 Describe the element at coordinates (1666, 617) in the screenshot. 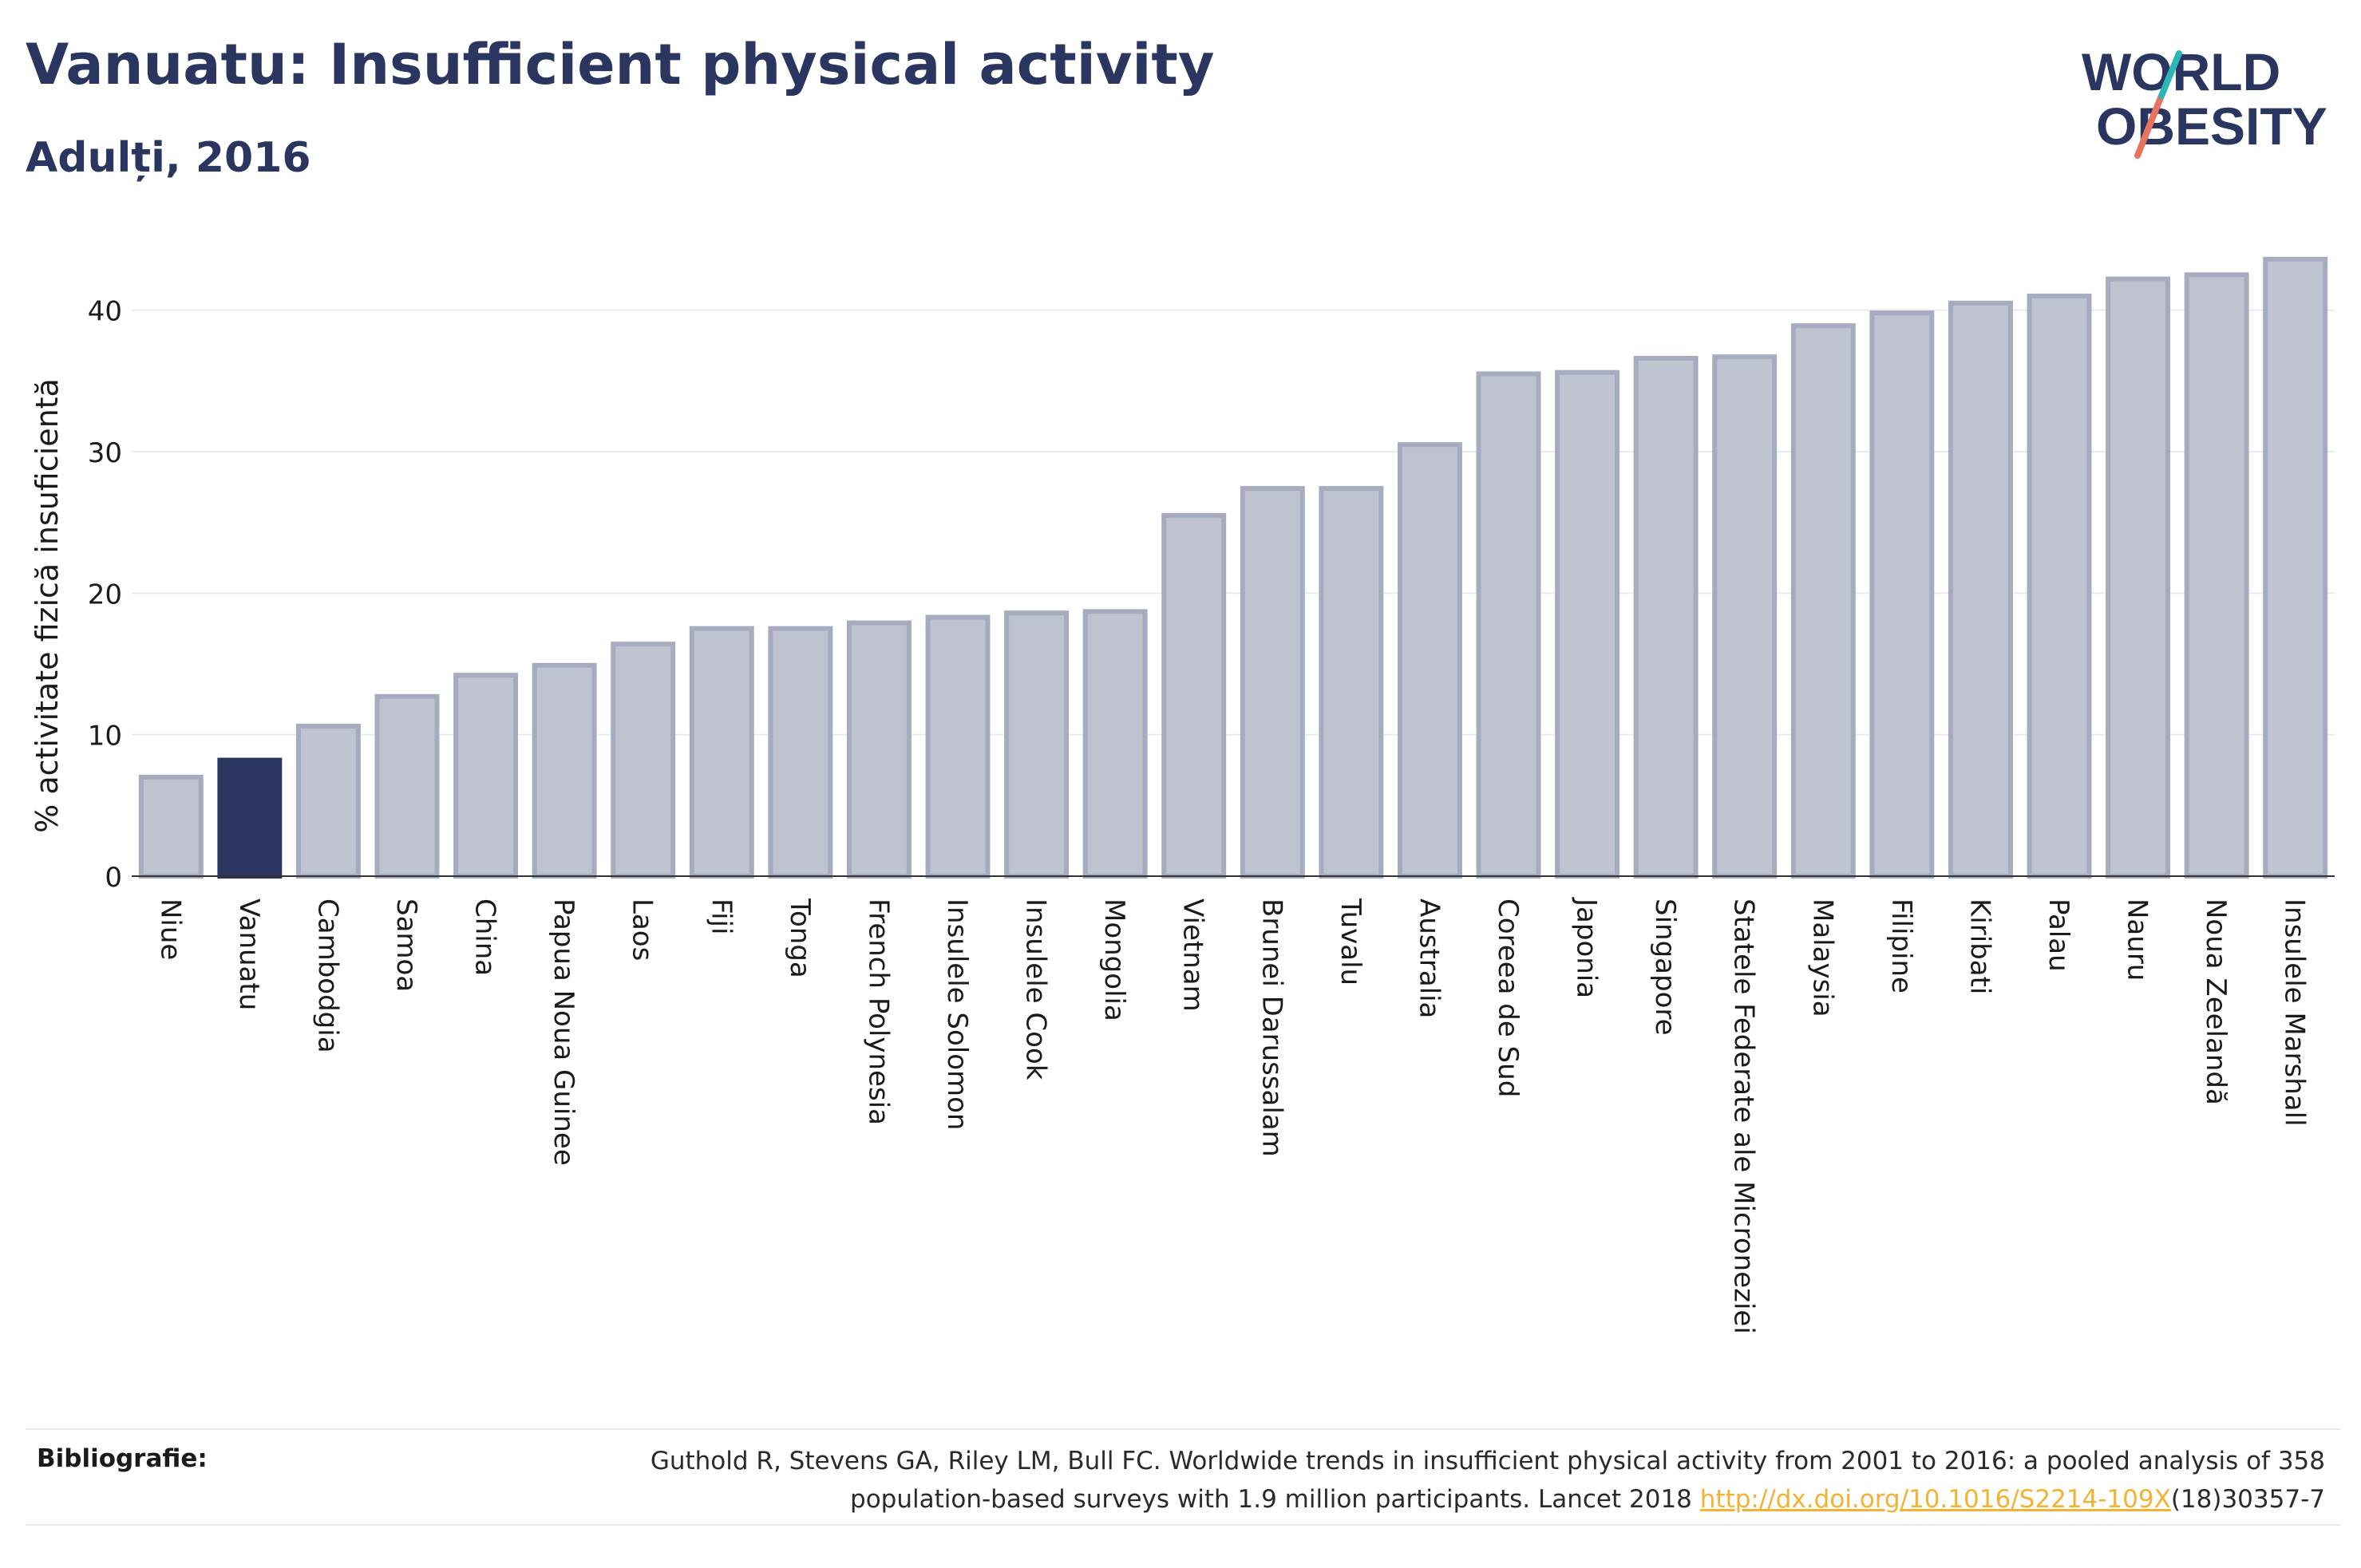

I see `bar-singapore` at that location.